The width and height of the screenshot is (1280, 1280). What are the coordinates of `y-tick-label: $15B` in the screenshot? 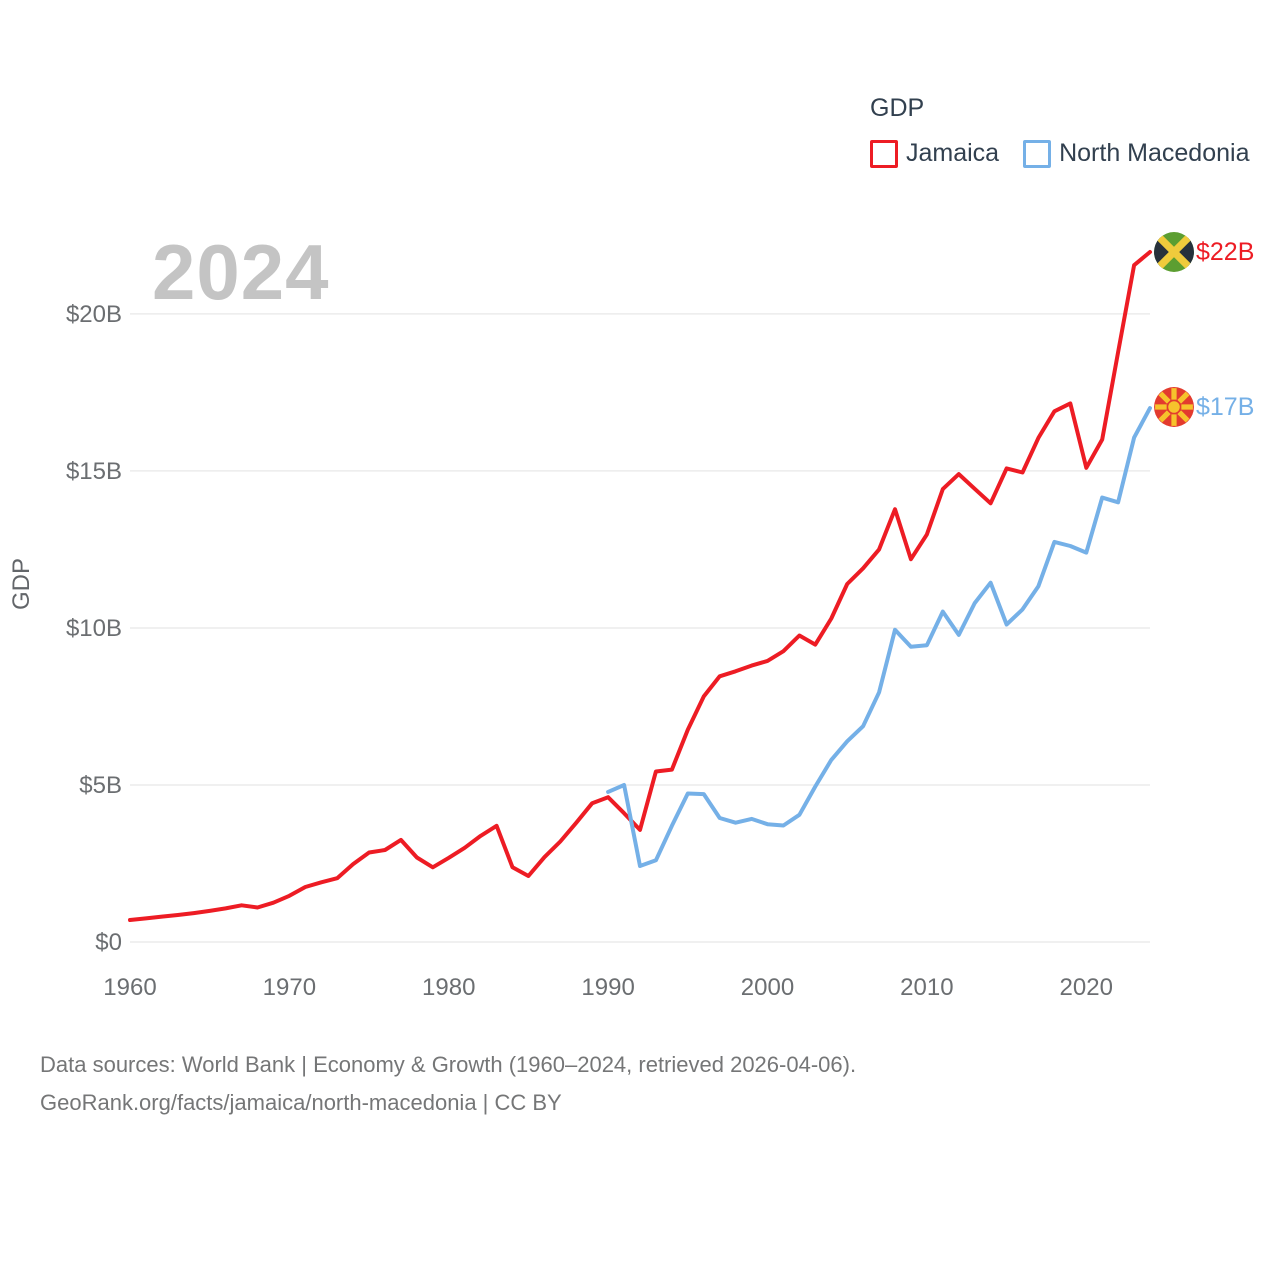 It's located at (94, 471).